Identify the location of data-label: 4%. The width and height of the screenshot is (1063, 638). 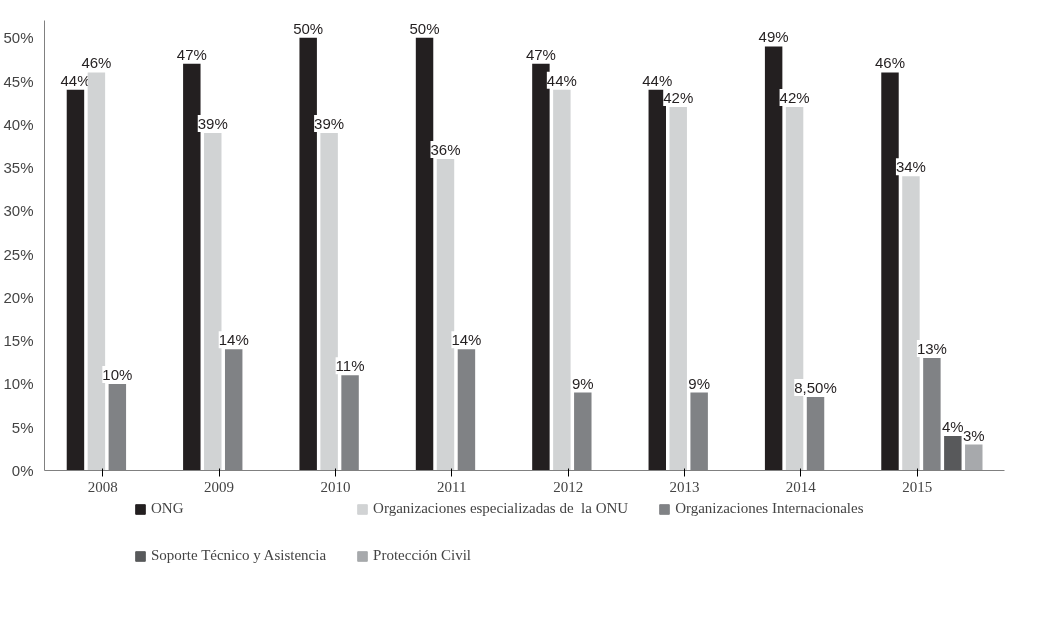
(952, 426).